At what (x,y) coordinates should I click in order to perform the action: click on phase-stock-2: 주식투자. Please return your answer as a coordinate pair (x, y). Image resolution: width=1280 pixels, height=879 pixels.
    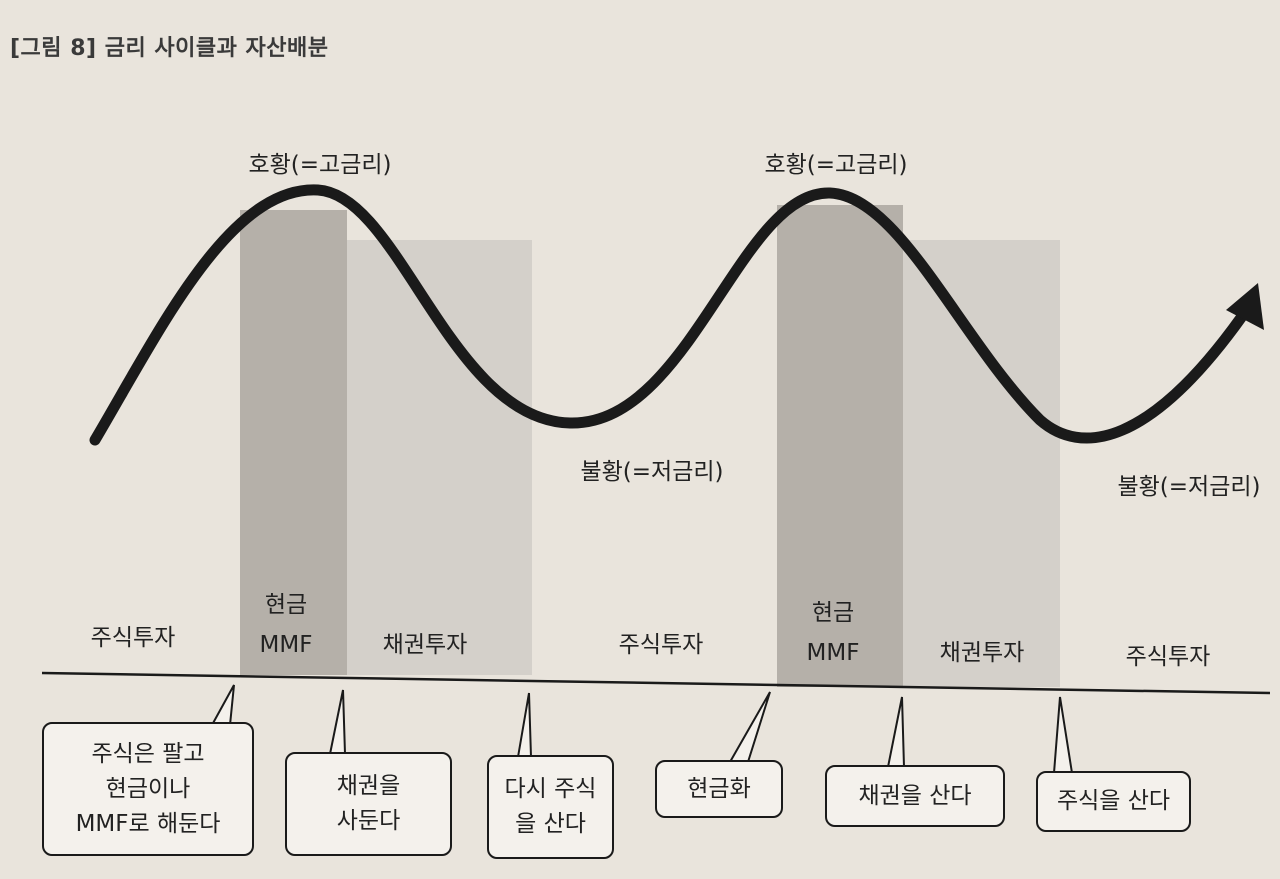
    Looking at the image, I should click on (661, 645).